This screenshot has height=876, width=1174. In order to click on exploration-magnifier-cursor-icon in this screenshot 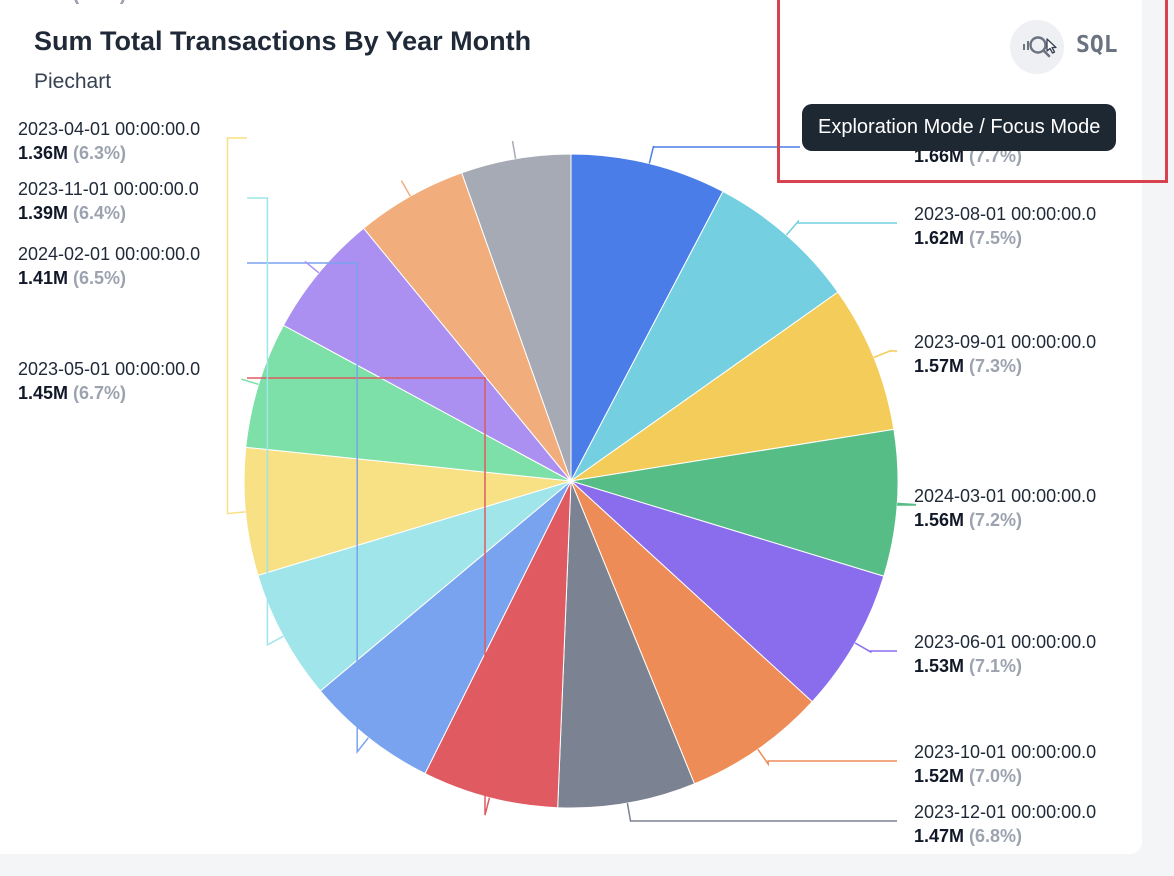, I will do `click(1040, 47)`.